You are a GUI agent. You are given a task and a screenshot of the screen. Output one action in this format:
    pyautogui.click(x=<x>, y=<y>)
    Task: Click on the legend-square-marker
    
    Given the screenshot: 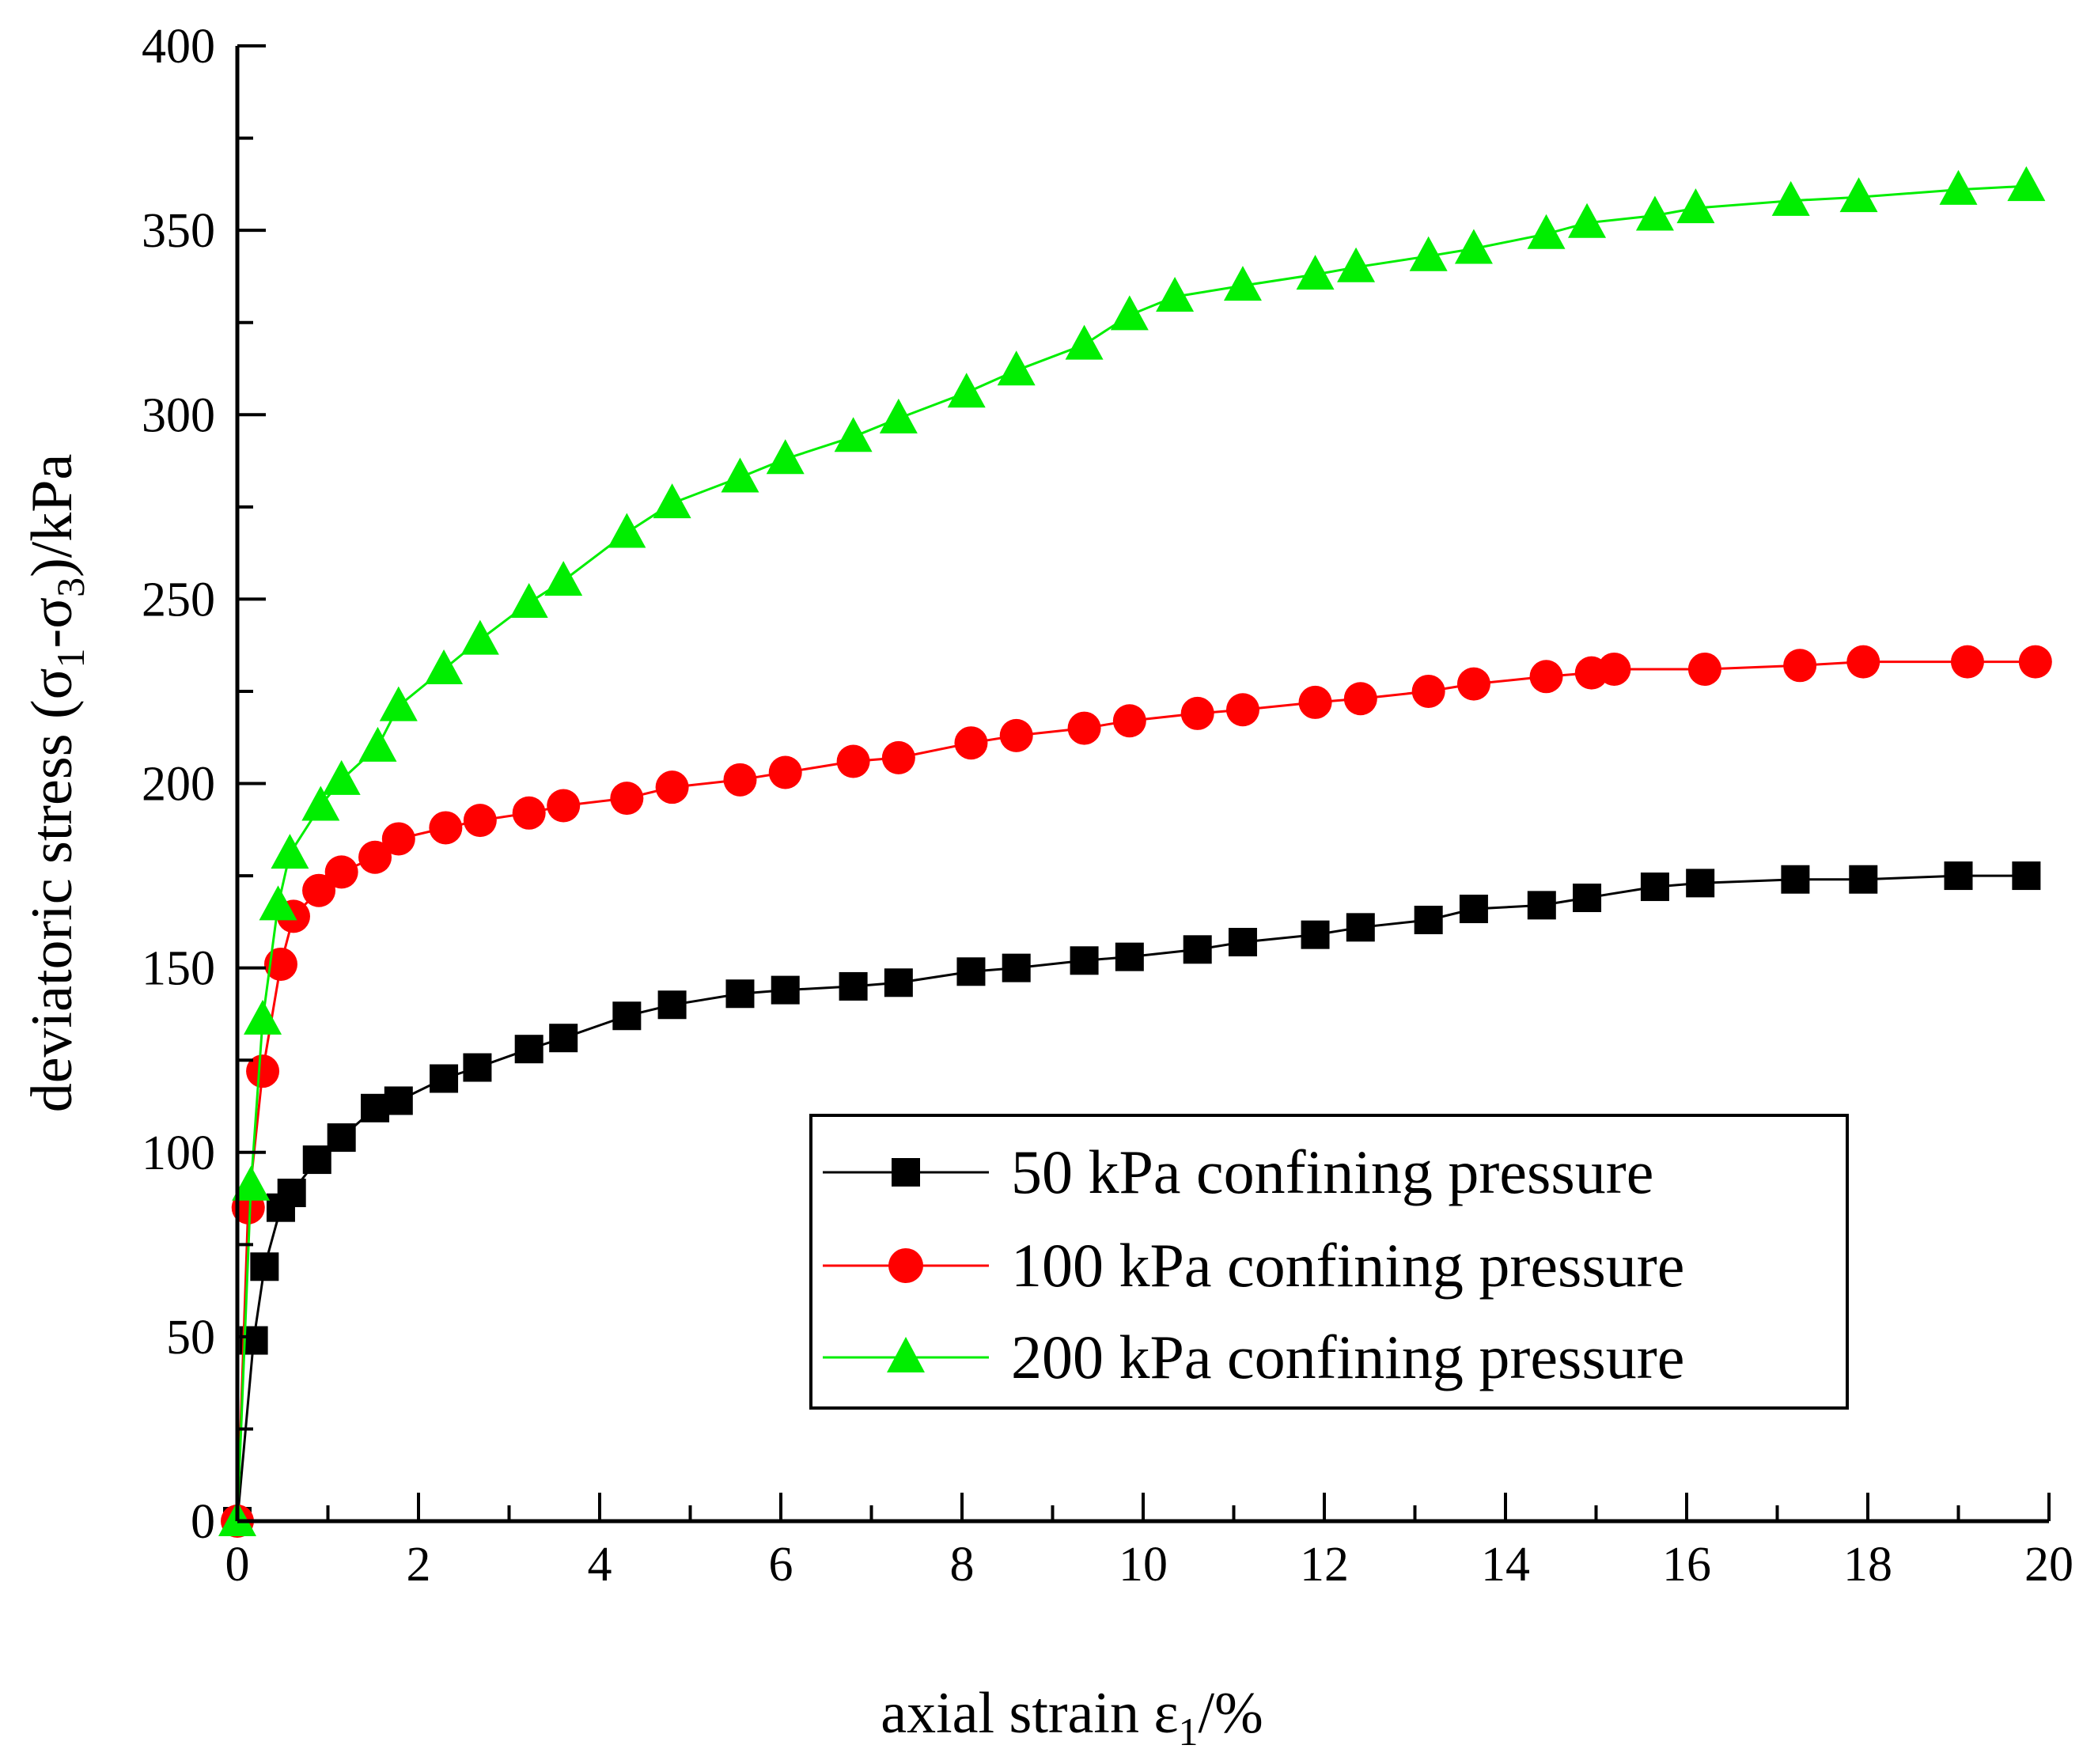 What is the action you would take?
    pyautogui.click(x=906, y=1173)
    